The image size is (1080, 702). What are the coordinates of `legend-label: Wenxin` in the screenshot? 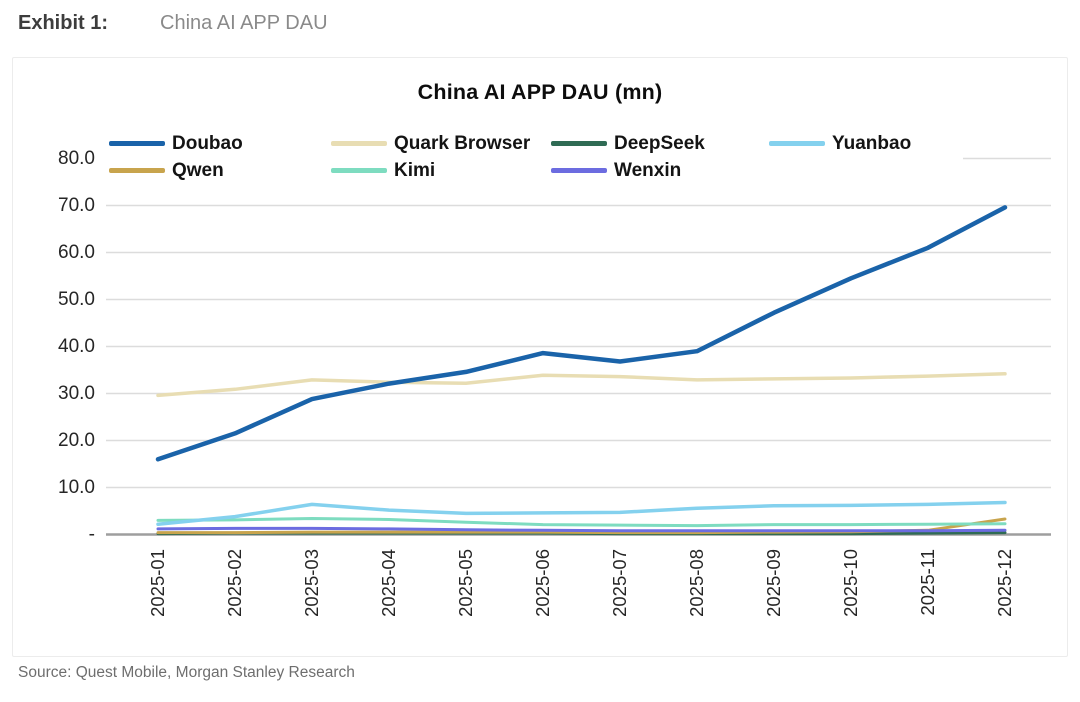 It's located at (648, 170).